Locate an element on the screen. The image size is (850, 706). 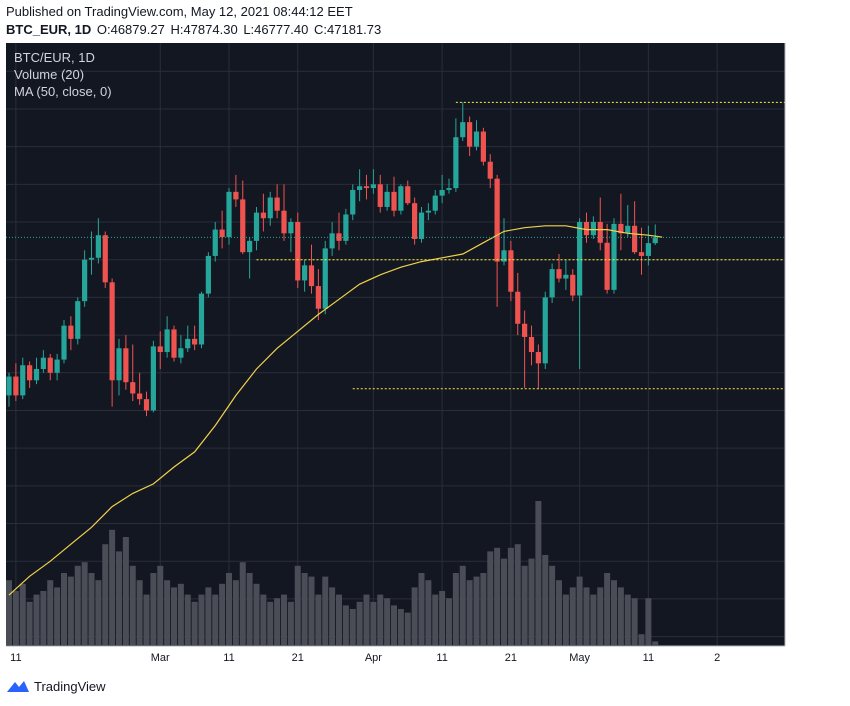
brand-name: TradingView is located at coordinates (70, 686).